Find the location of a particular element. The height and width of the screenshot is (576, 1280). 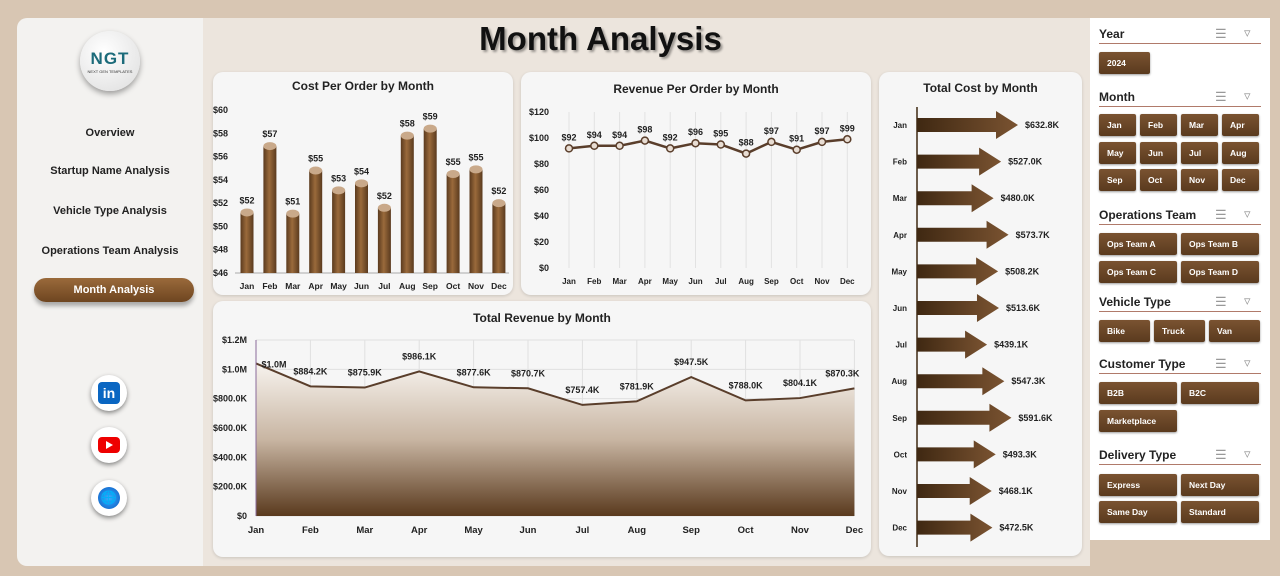

filter-year-2024: 2024 is located at coordinates (1124, 63).